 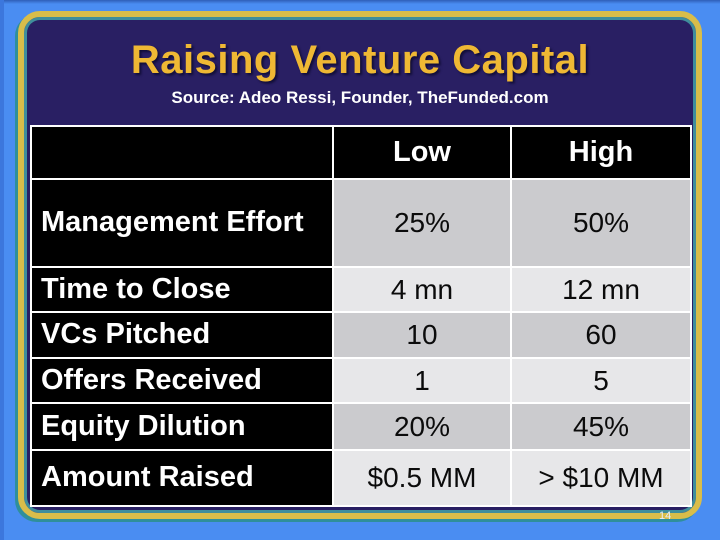 I want to click on value-equity-dilution-high: 45%, so click(x=601, y=426).